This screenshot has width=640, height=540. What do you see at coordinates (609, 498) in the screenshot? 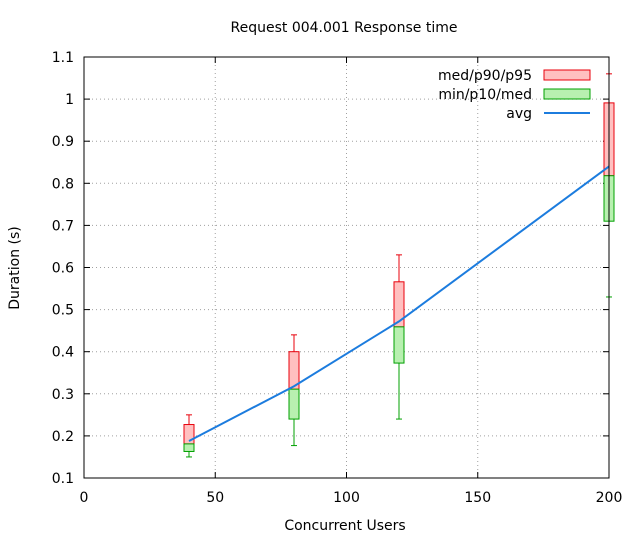
I see `x-tick-label: 200` at bounding box center [609, 498].